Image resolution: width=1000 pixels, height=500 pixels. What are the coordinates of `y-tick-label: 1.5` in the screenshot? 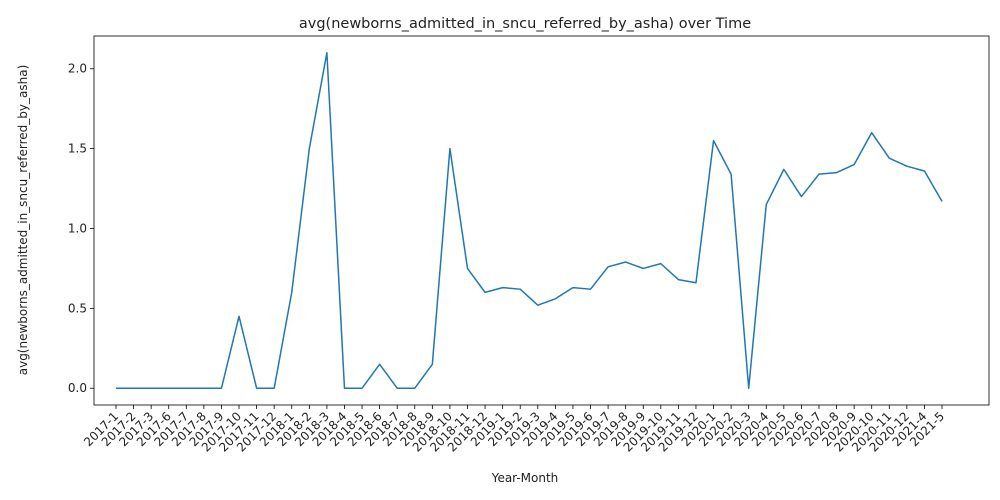 It's located at (77, 149).